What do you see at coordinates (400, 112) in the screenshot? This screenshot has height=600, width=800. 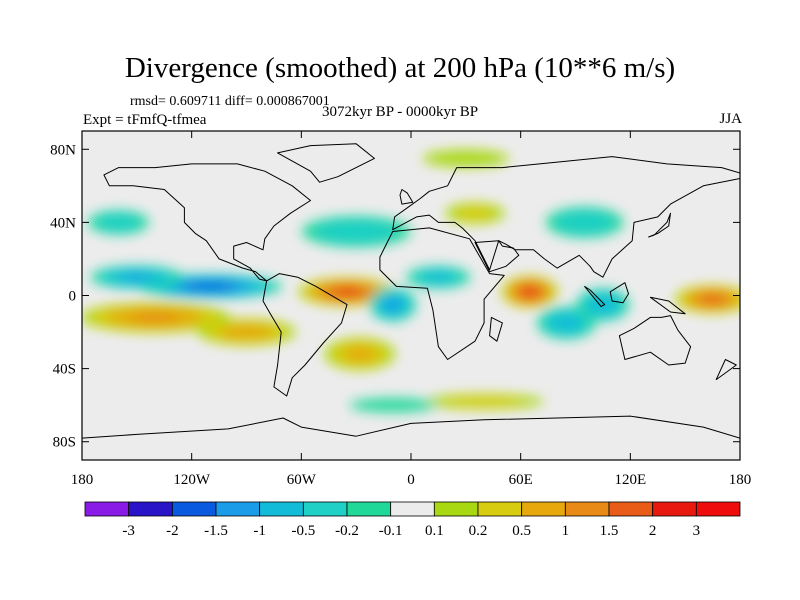 I see `period-label: 3072kyr BP - 0000kyr BP` at bounding box center [400, 112].